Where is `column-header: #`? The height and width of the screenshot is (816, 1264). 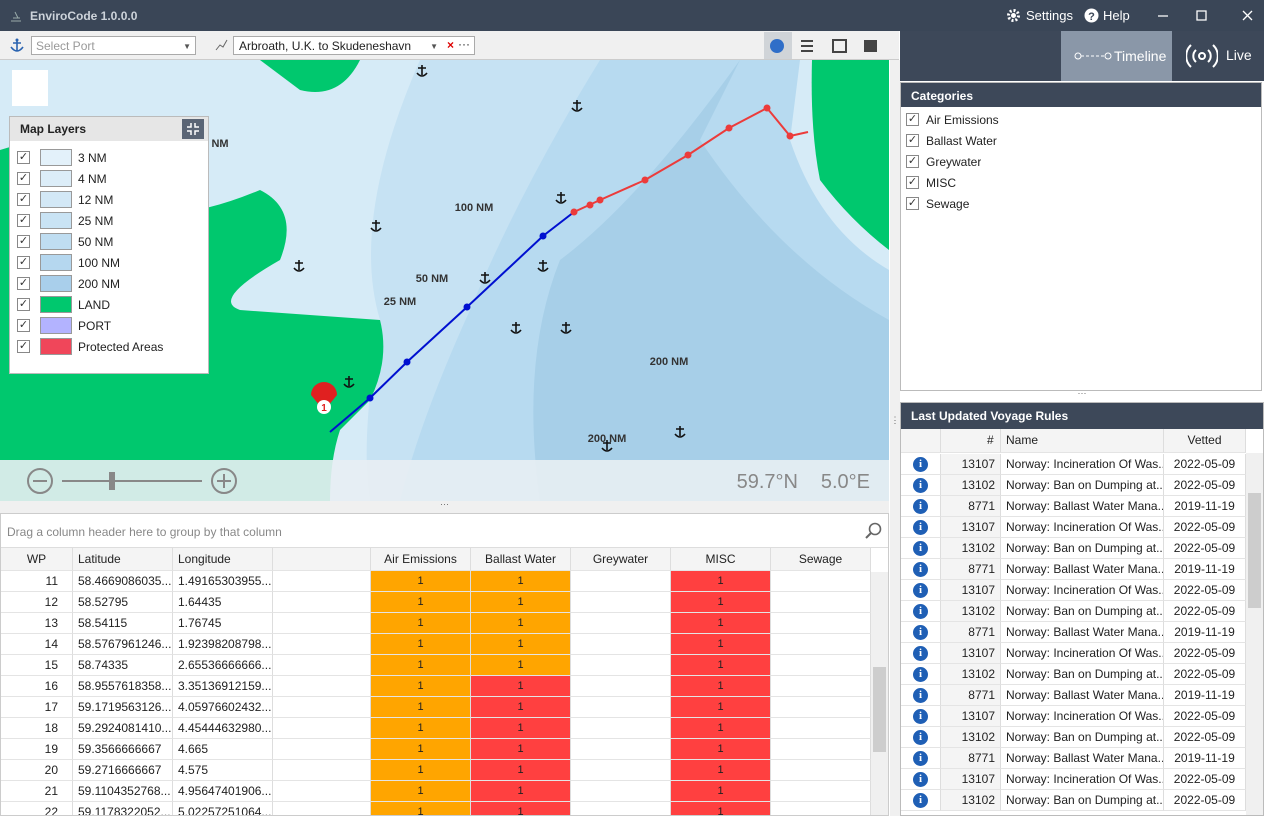
column-header: # is located at coordinates (971, 441).